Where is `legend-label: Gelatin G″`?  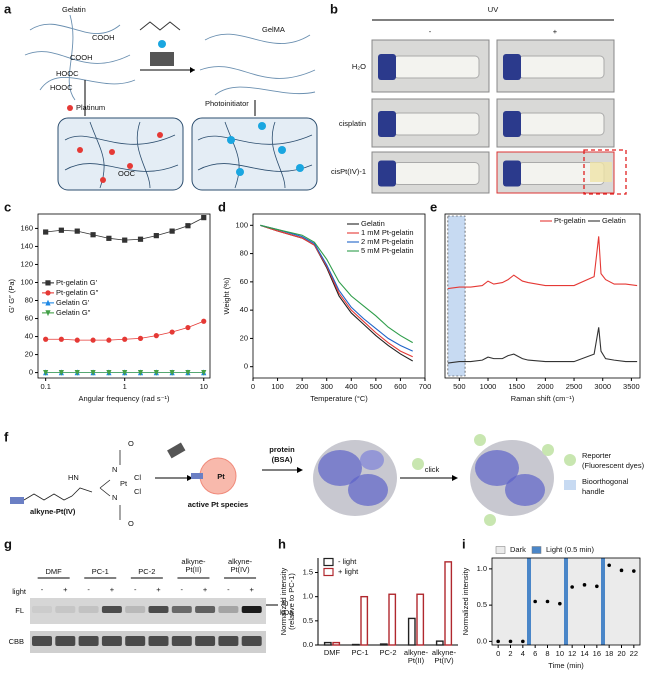
legend-label: Gelatin G″ is located at coordinates (73, 312).